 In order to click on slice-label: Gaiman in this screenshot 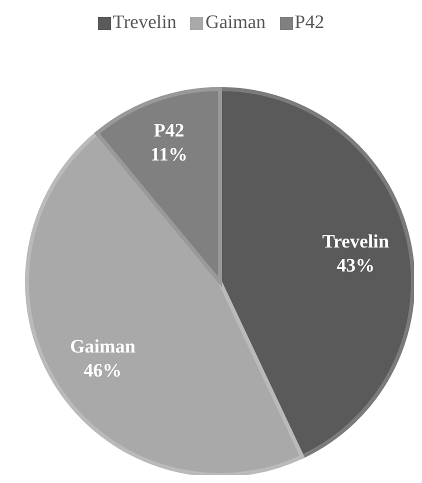, I will do `click(103, 347)`.